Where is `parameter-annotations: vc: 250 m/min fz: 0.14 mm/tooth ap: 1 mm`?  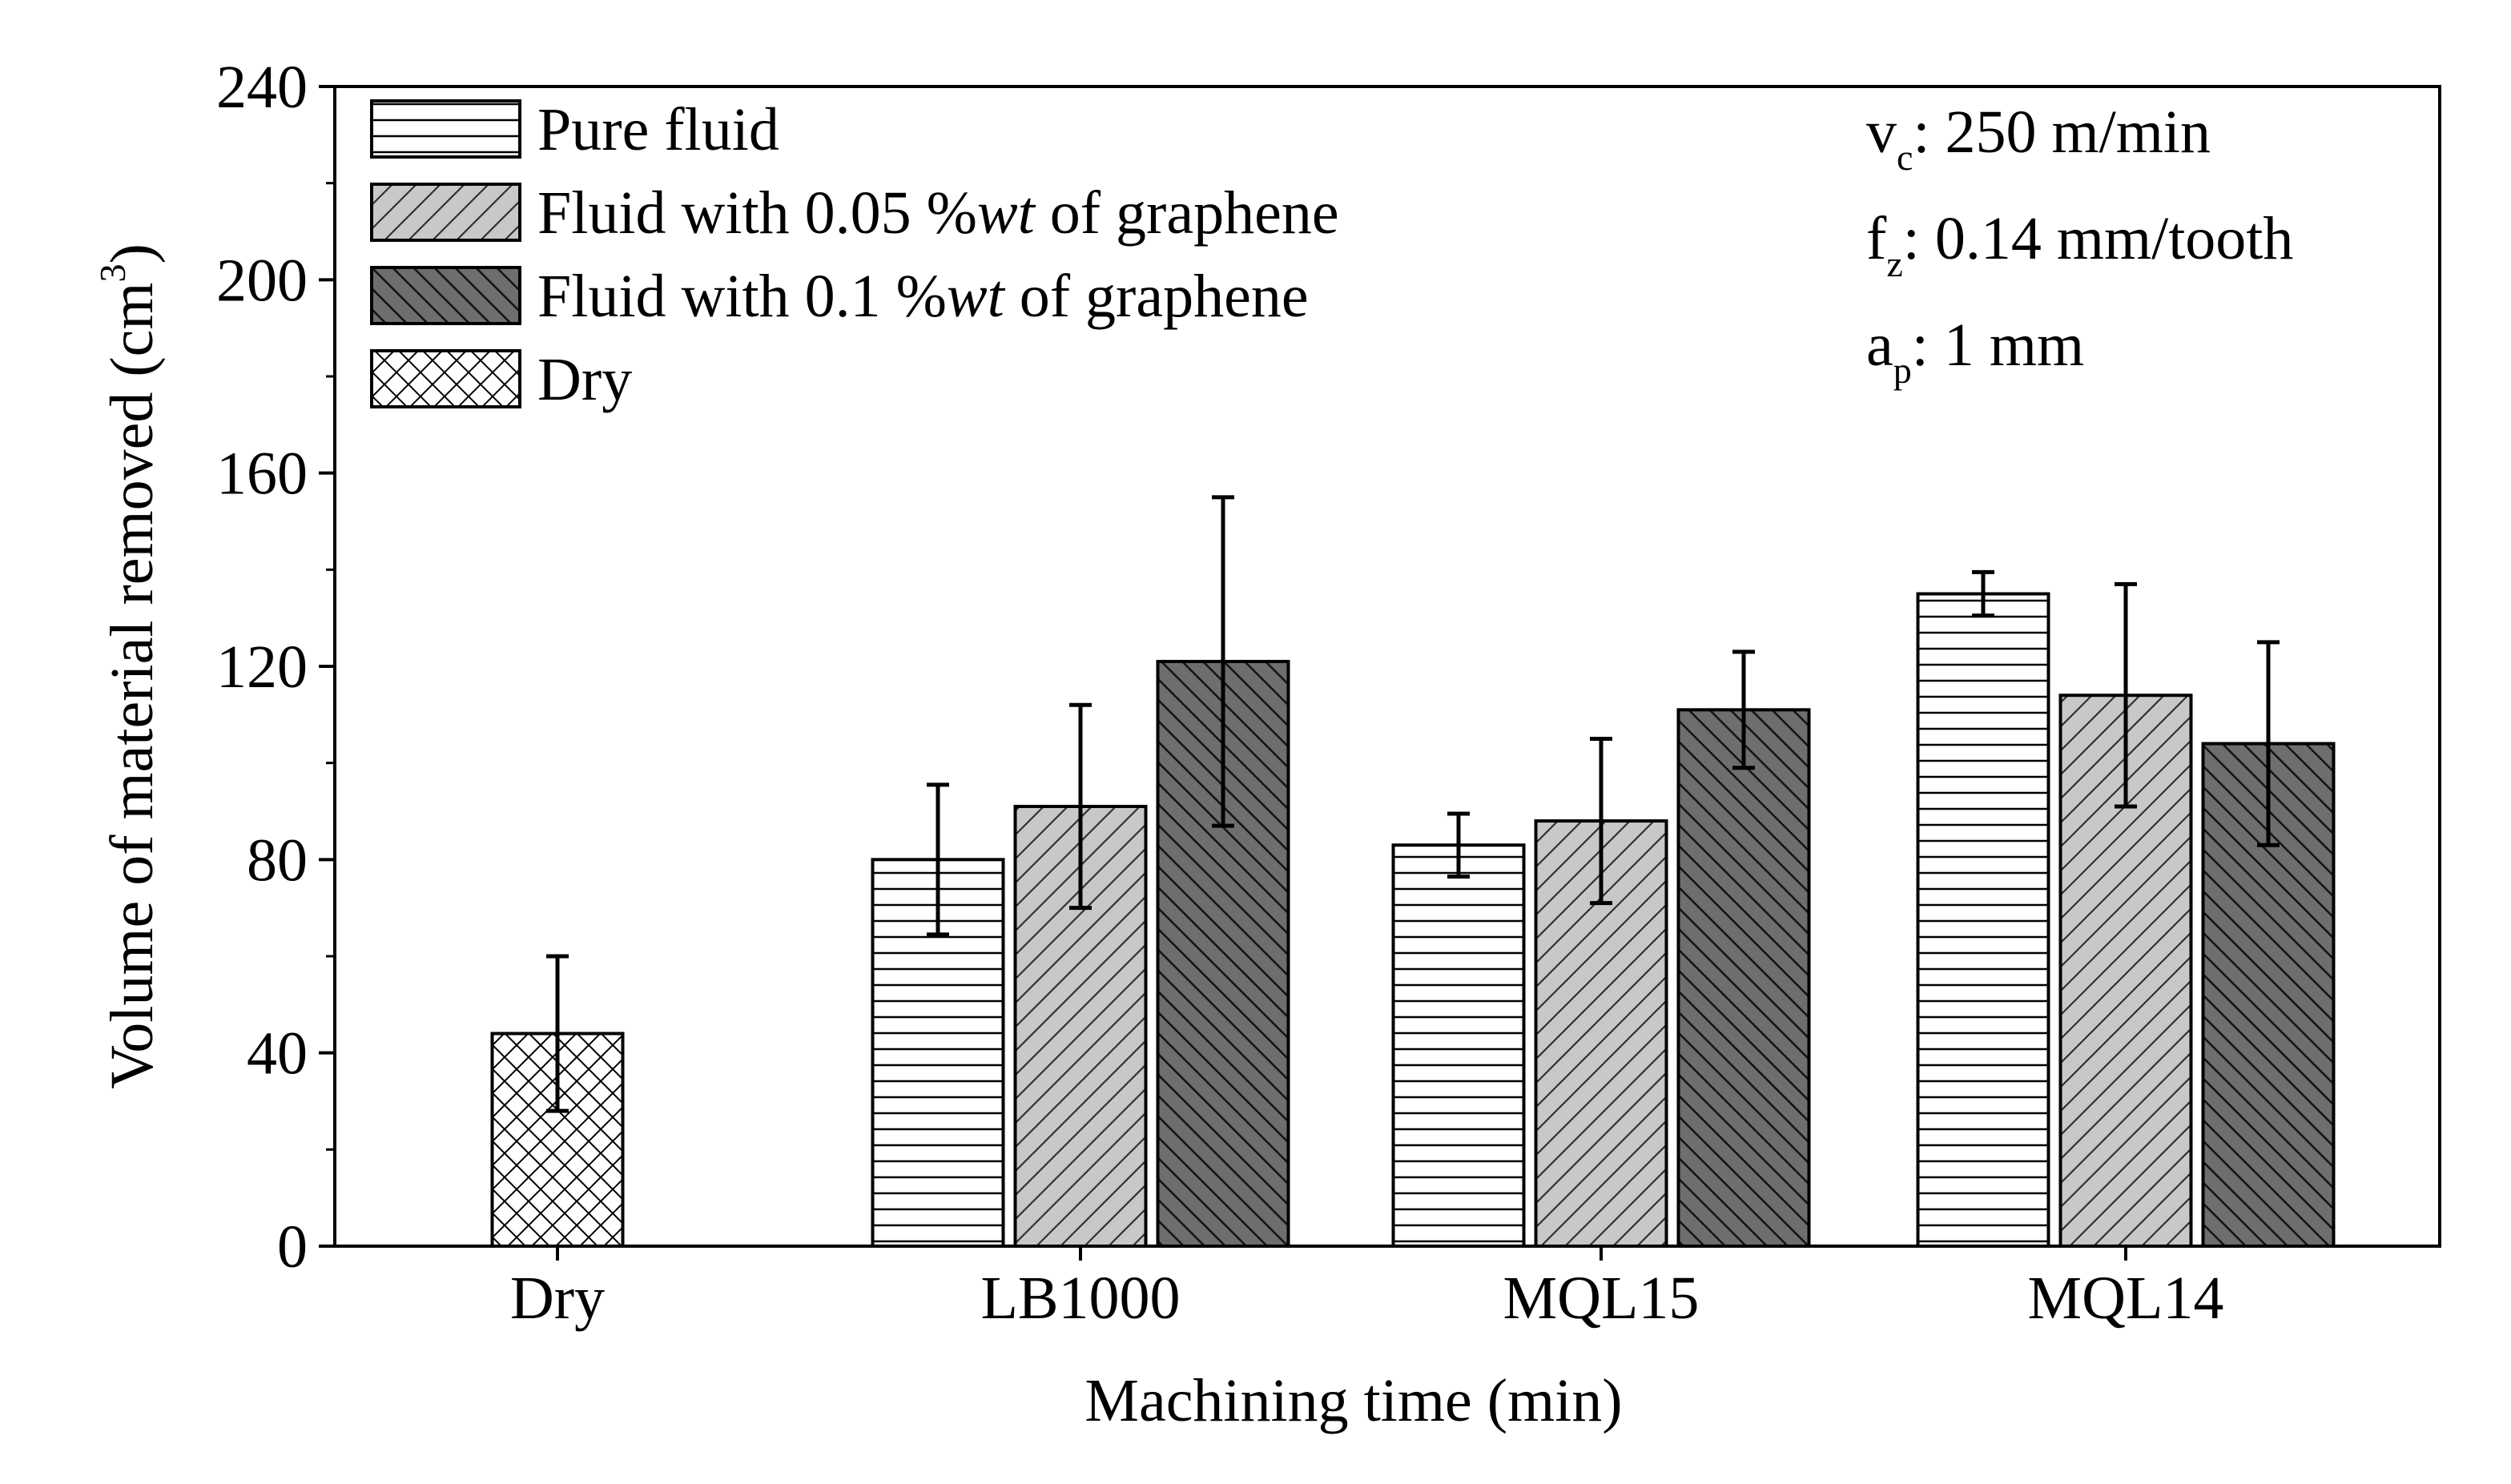 parameter-annotations: vc: 250 m/min fz: 0.14 mm/tooth ap: 1 mm is located at coordinates (2080, 245).